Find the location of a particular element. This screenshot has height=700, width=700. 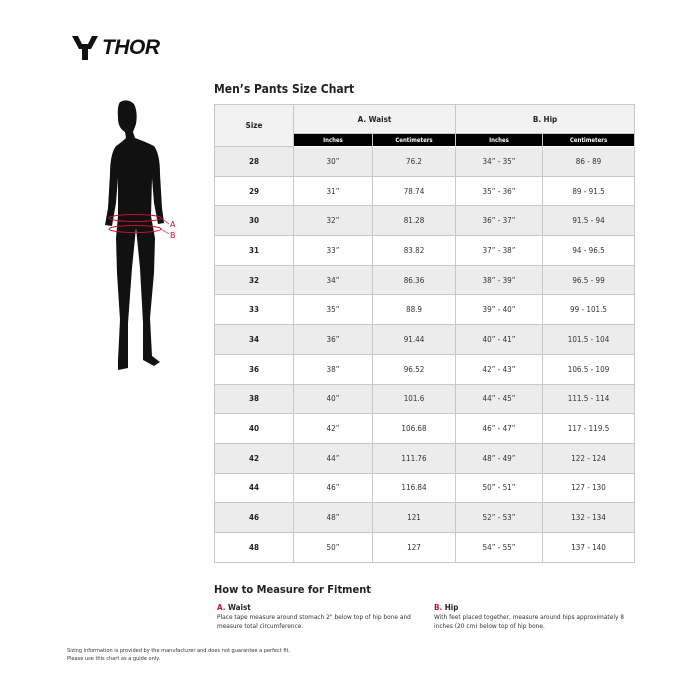

size-cell: 36 is located at coordinates (254, 369).